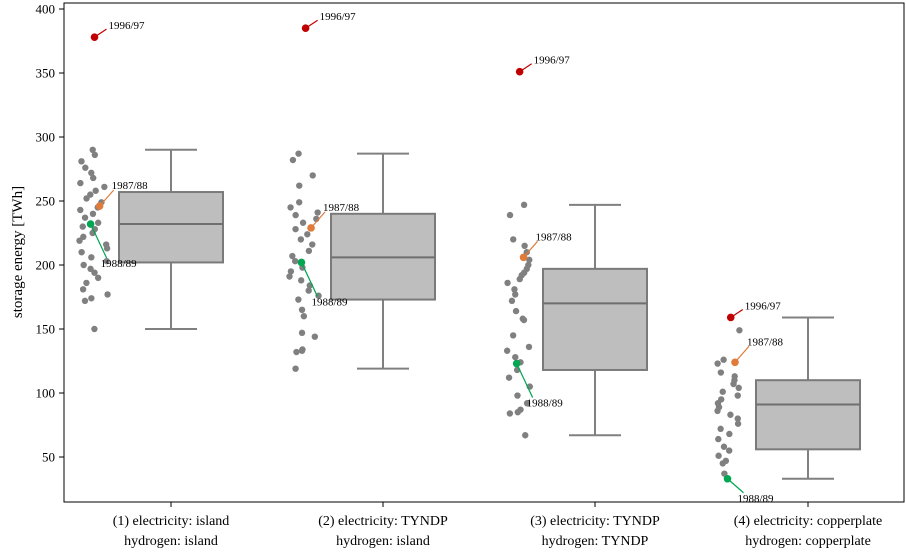 The height and width of the screenshot is (554, 906). What do you see at coordinates (46, 137) in the screenshot?
I see `y-tick-label: 300` at bounding box center [46, 137].